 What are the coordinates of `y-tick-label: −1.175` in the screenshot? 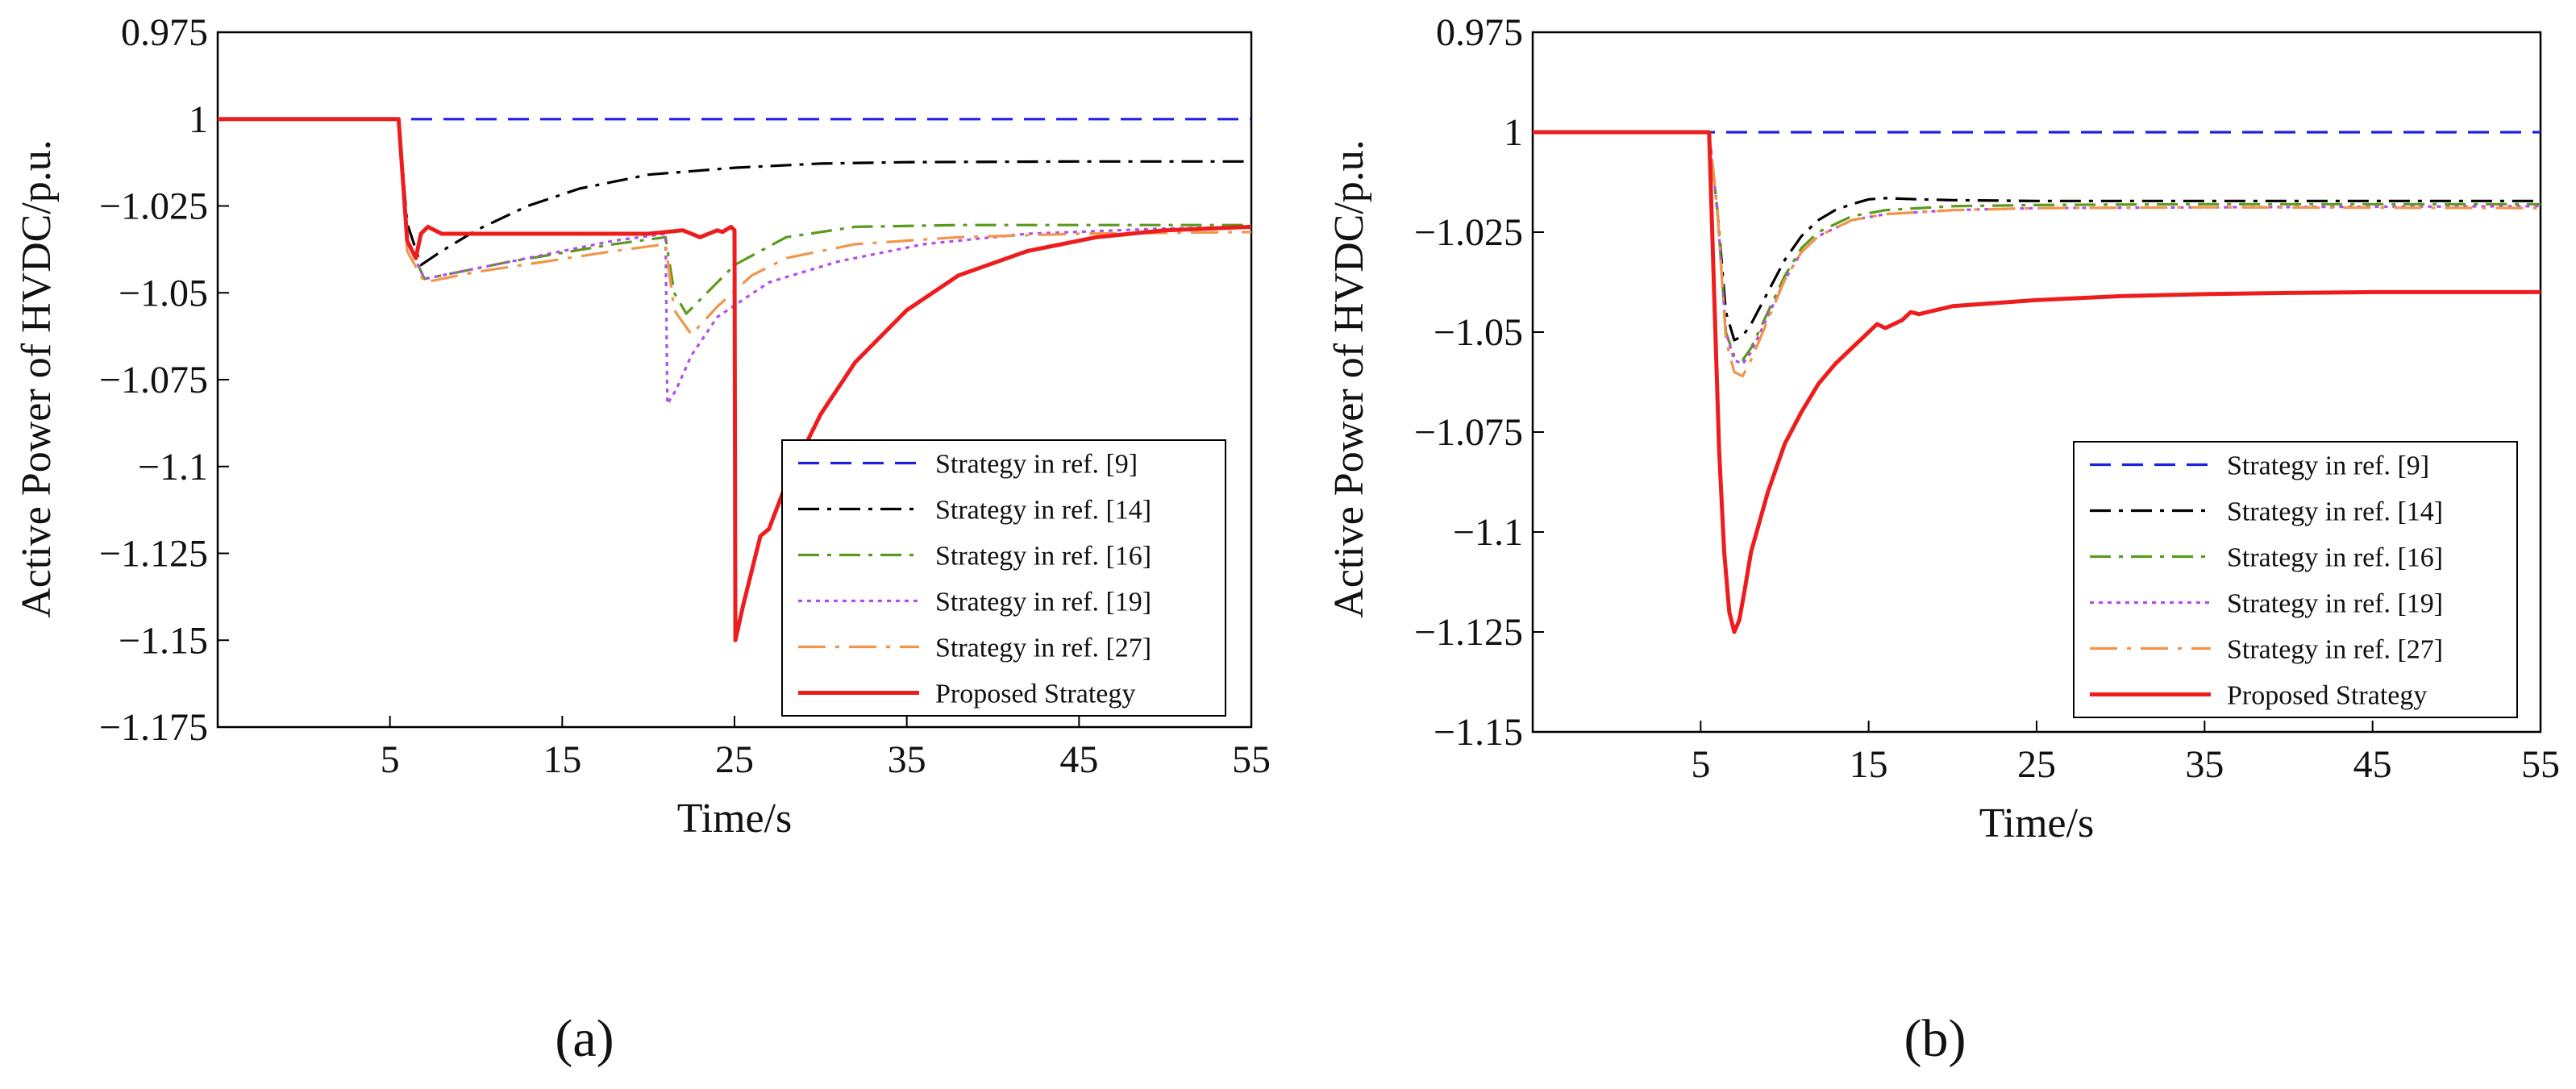 It's located at (153, 727).